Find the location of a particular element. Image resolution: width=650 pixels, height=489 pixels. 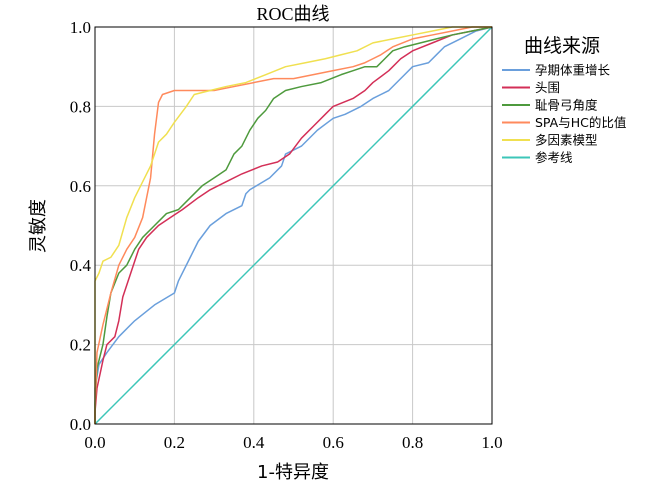

legend-label-1: 头围 is located at coordinates (547, 87).